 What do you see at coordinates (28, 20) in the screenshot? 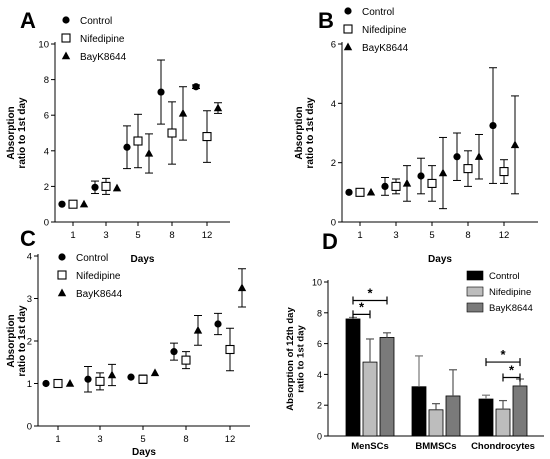
I see `panel-letter: A` at bounding box center [28, 20].